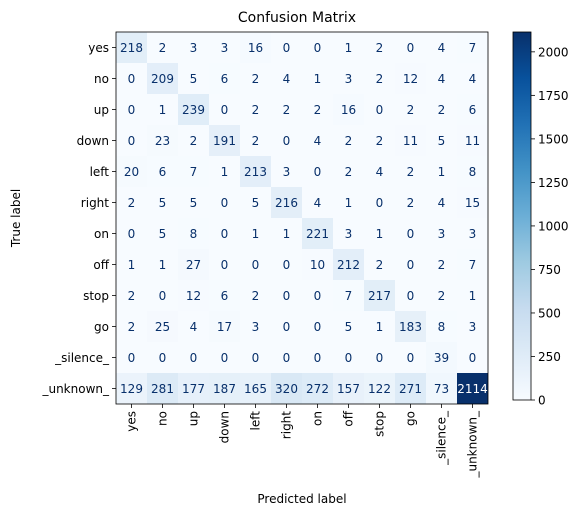  What do you see at coordinates (193, 389) in the screenshot?
I see `cell-value-label: 177` at bounding box center [193, 389].